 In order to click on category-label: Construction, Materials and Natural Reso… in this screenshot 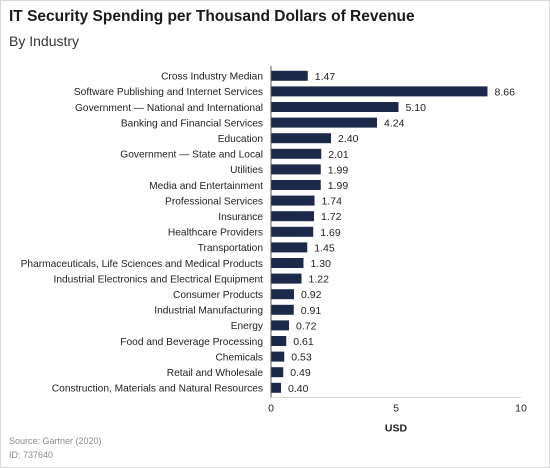, I will do `click(157, 389)`.